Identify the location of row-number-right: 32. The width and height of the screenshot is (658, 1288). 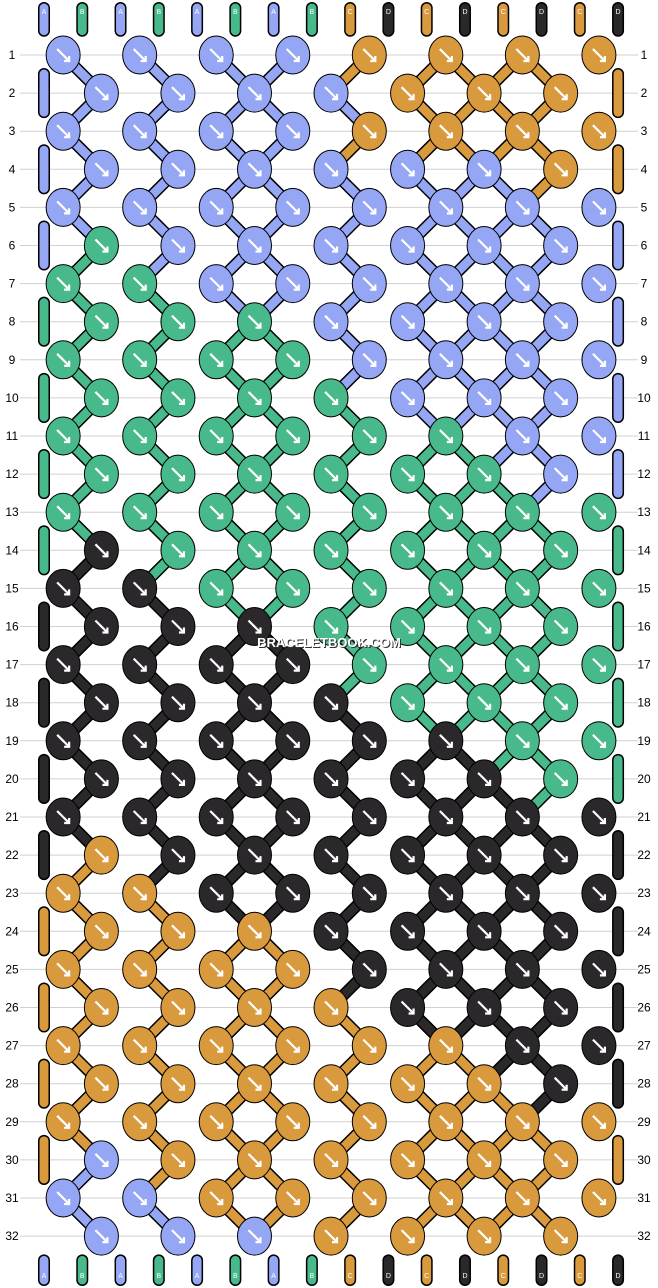
(644, 1236).